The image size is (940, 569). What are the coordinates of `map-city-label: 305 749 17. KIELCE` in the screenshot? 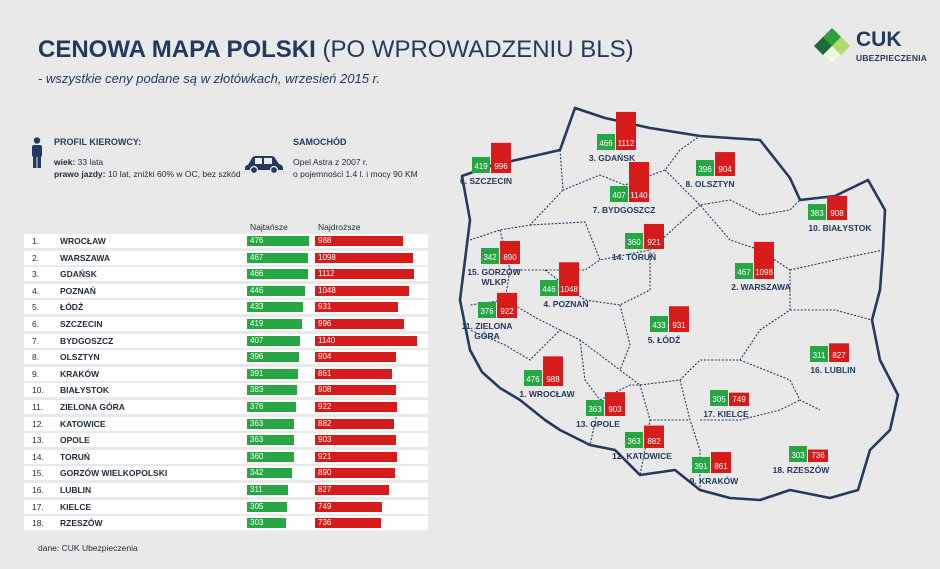 It's located at (726, 404).